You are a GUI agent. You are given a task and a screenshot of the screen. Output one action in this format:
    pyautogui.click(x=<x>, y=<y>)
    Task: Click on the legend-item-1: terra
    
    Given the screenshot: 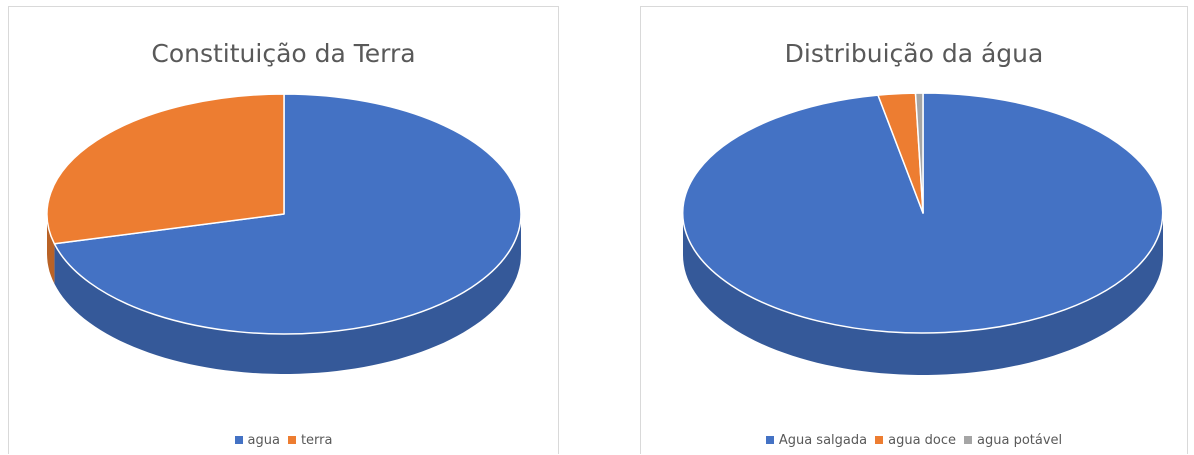 What is the action you would take?
    pyautogui.click(x=310, y=440)
    